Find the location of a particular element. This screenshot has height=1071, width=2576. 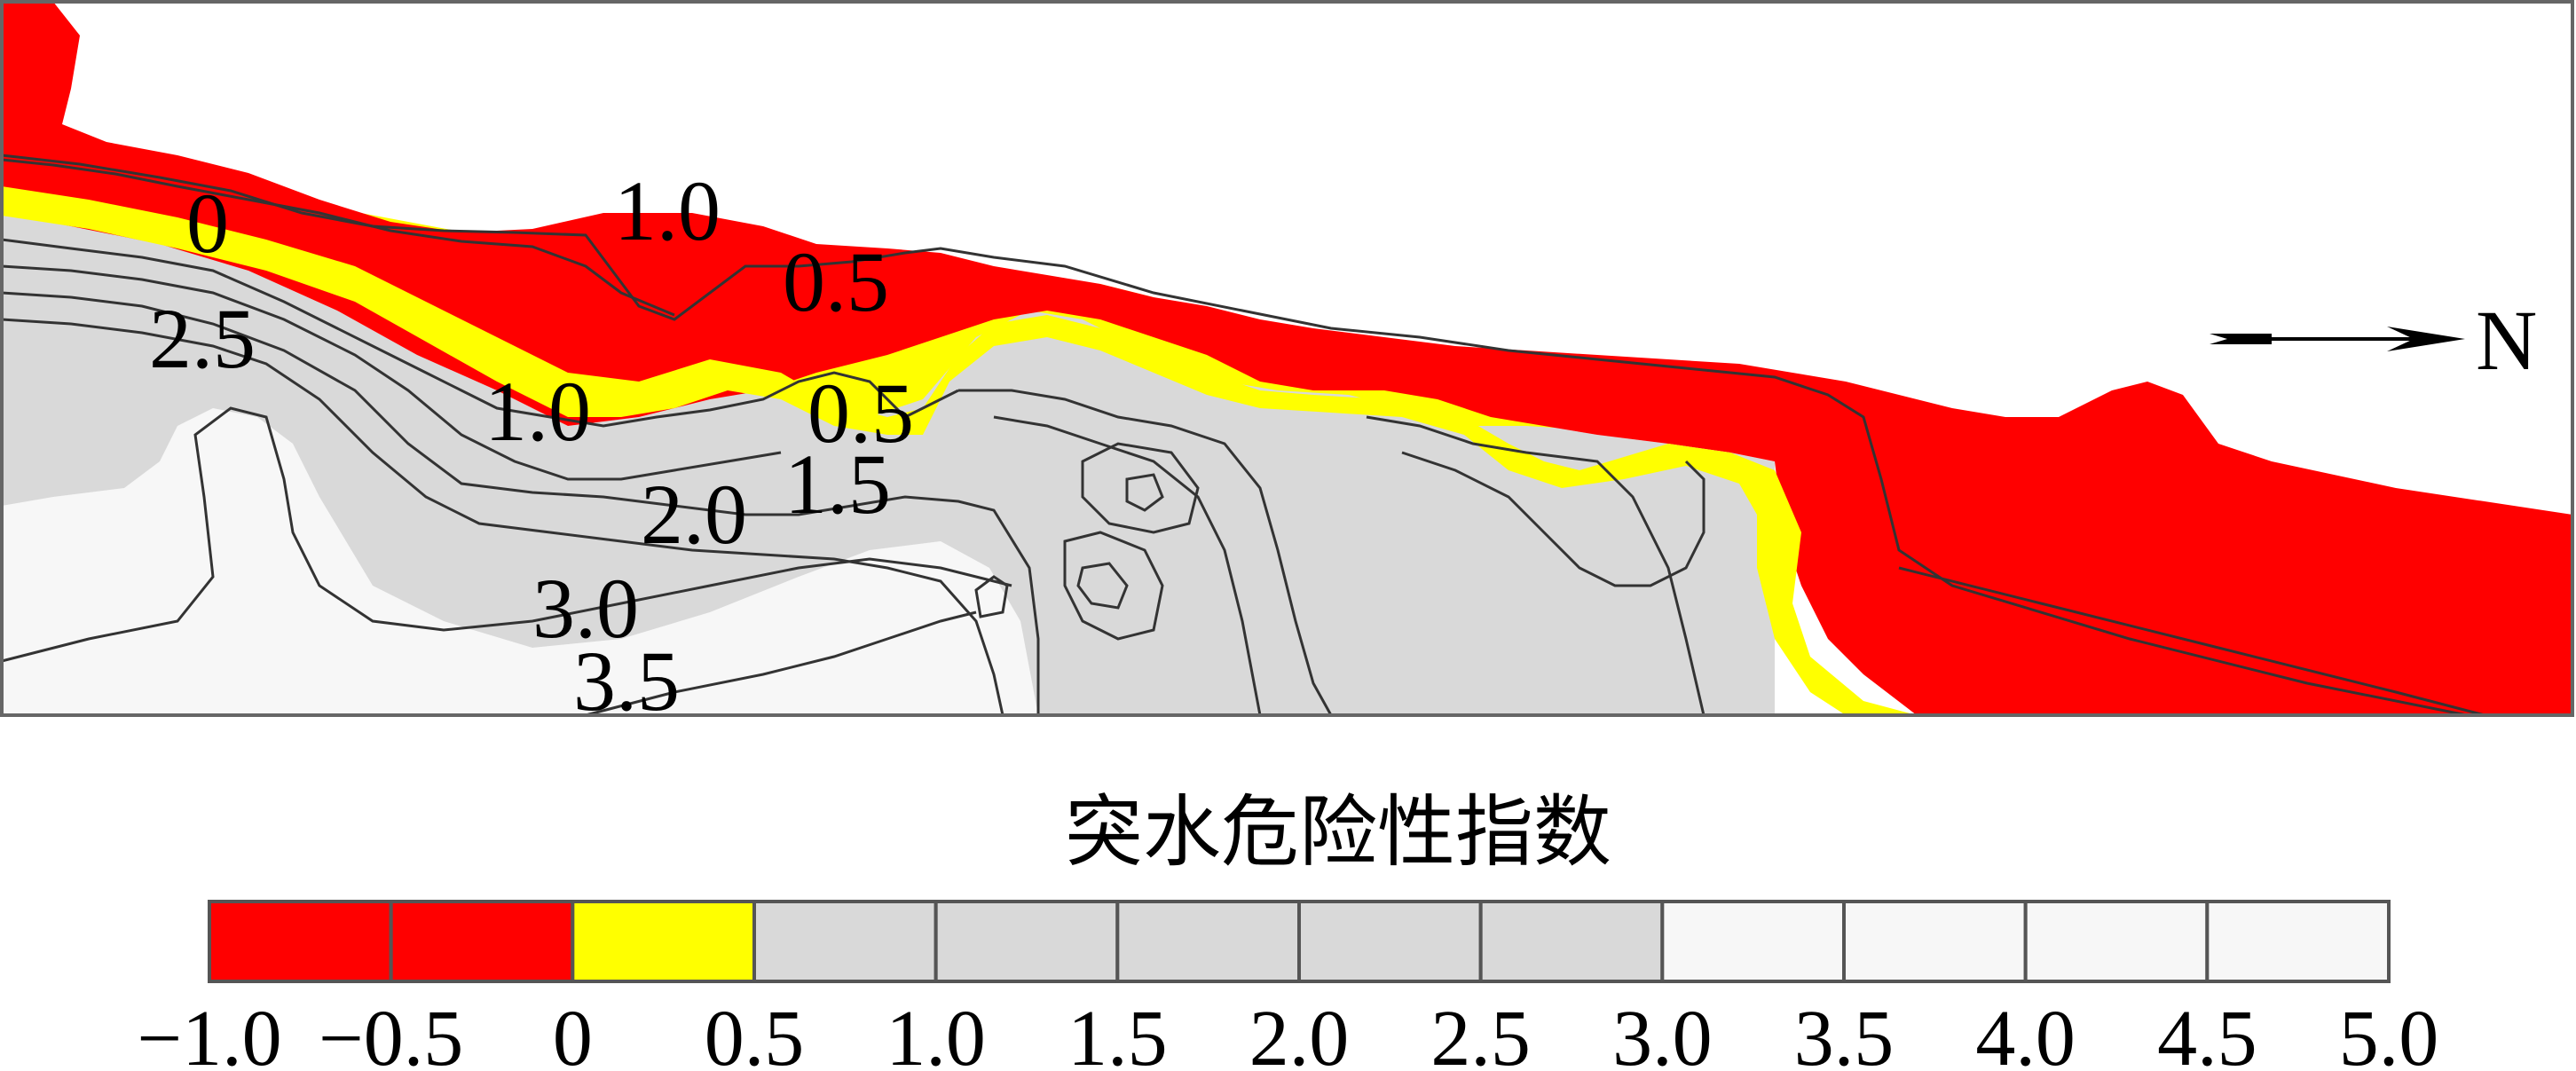

legend-tick-label: −0.5 is located at coordinates (391, 1033).